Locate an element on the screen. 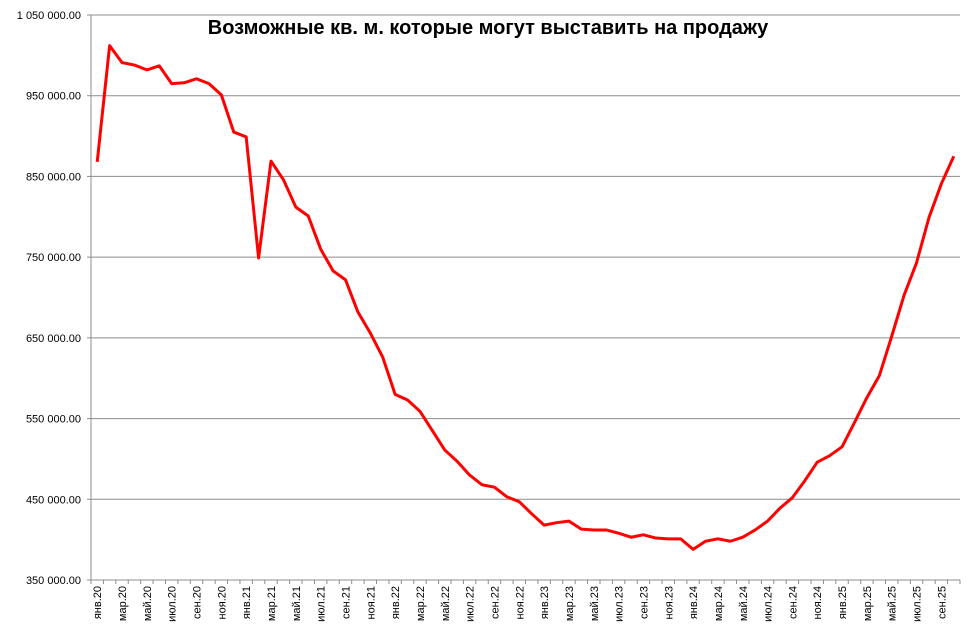 The width and height of the screenshot is (977, 639). x-tick-label: июл.22 is located at coordinates (471, 604).